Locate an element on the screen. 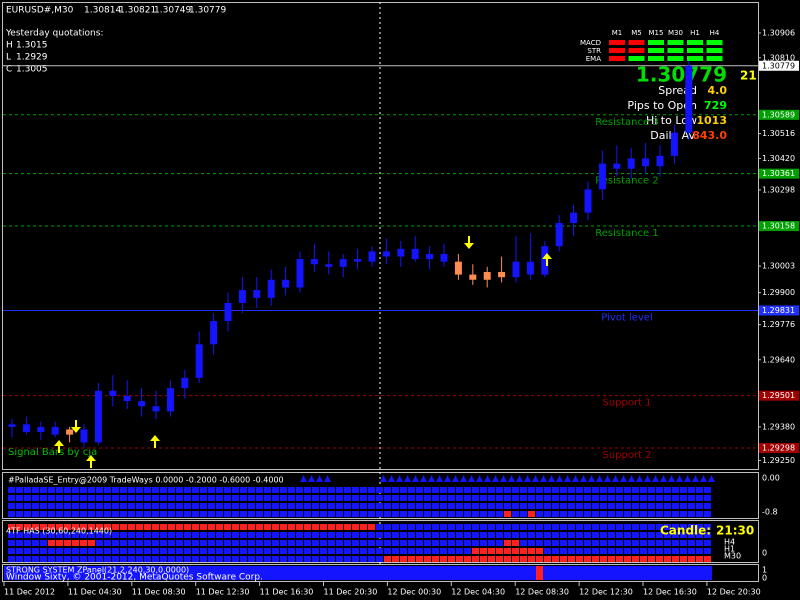 This screenshot has height=600, width=800. level-box is located at coordinates (779, 448).